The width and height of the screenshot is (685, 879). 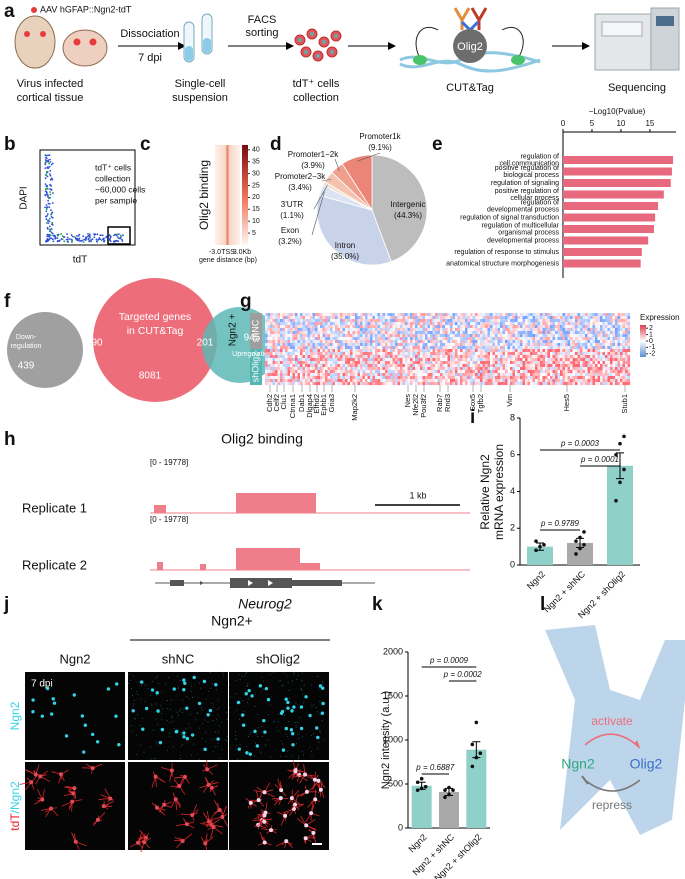 I want to click on group-box, so click(x=256, y=331).